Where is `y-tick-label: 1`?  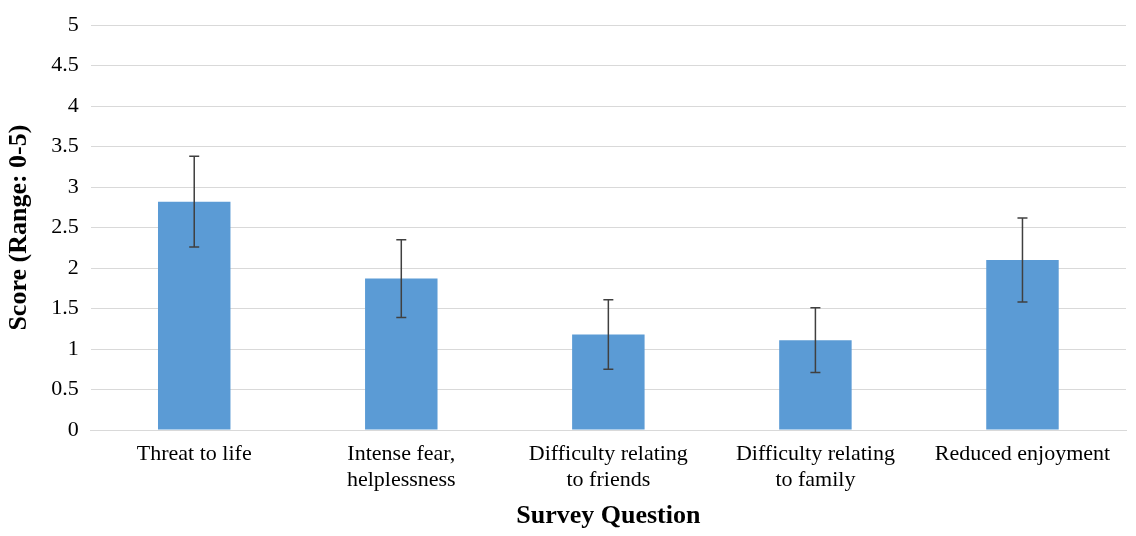
y-tick-label: 1 is located at coordinates (73, 347).